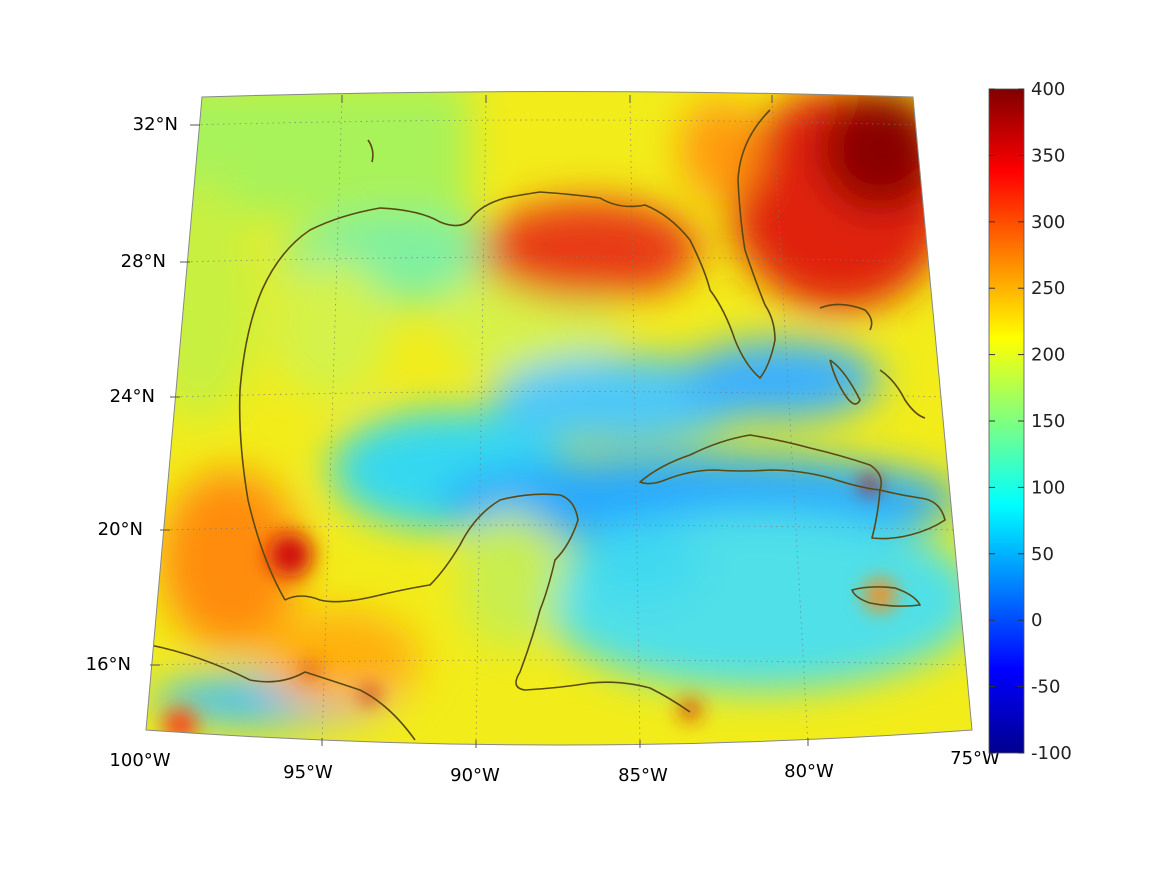 The width and height of the screenshot is (1167, 875). Describe the element at coordinates (1042, 554) in the screenshot. I see `colorbar-tick-label: 50` at that location.